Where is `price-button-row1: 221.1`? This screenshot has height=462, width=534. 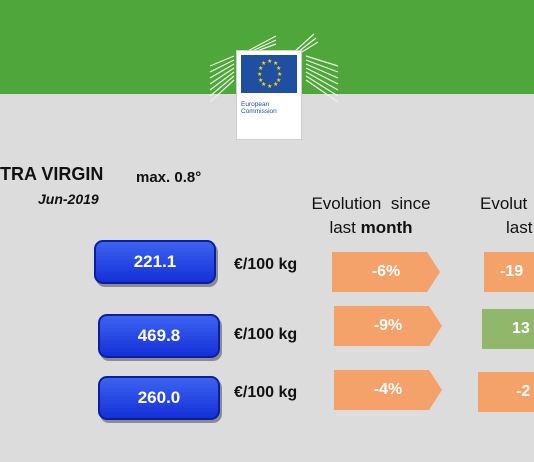 price-button-row1: 221.1 is located at coordinates (155, 262).